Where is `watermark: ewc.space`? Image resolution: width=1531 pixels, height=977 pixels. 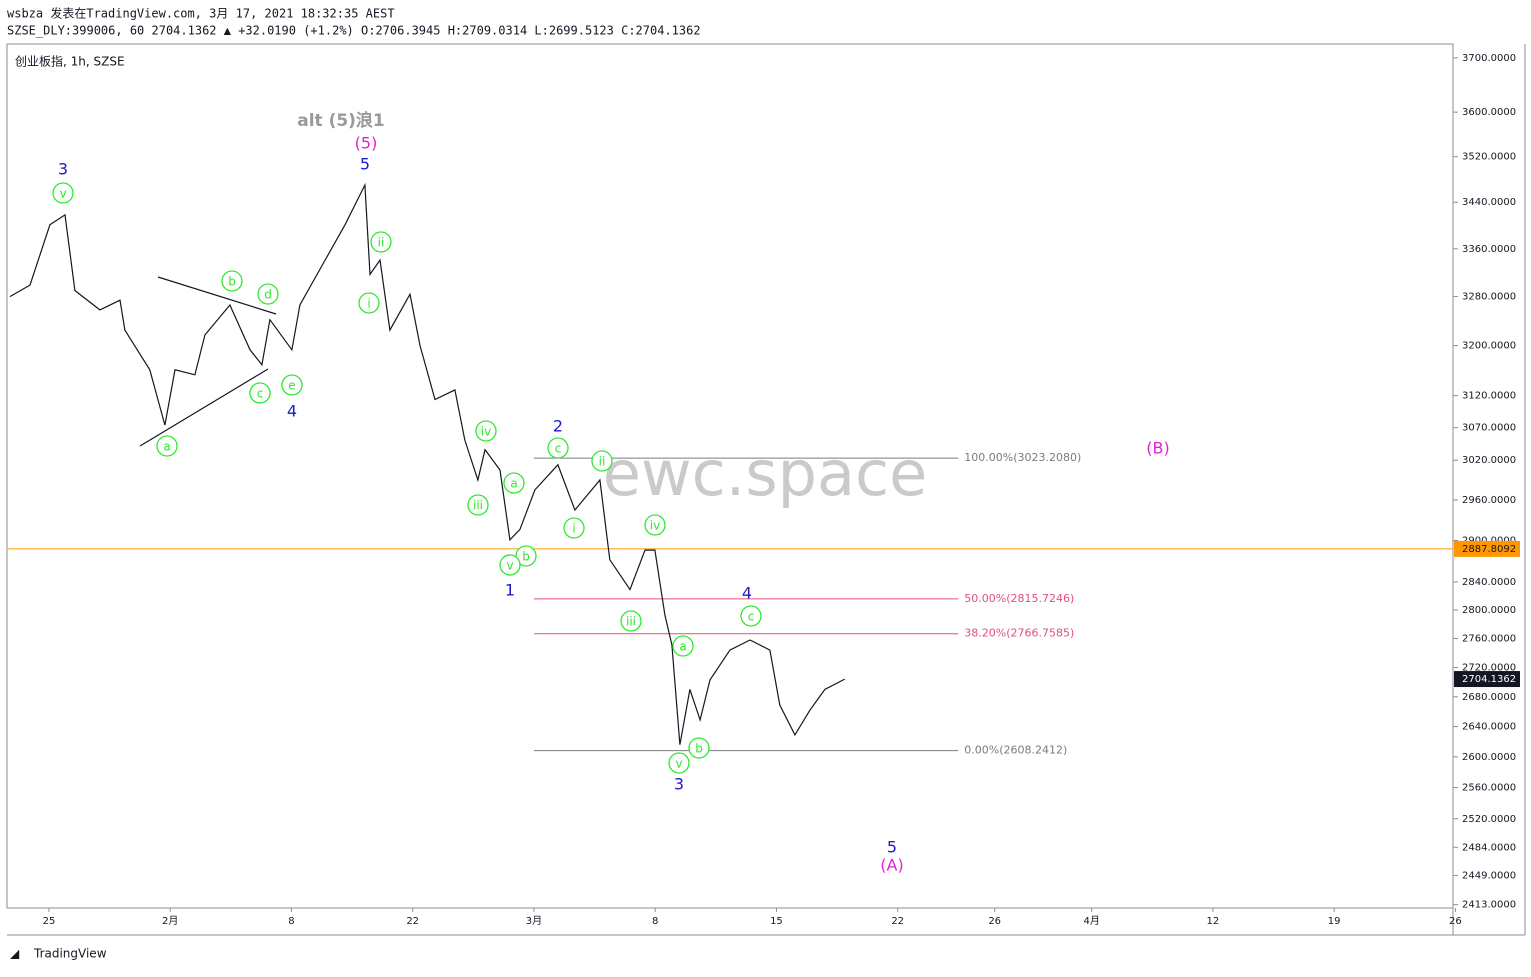 watermark: ewc.space is located at coordinates (765, 473).